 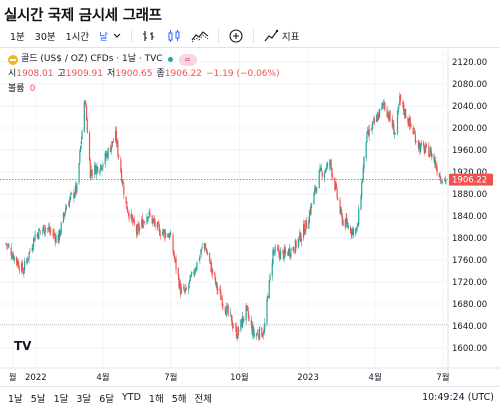 What do you see at coordinates (77, 37) in the screenshot?
I see `interval-1h: 1시간` at bounding box center [77, 37].